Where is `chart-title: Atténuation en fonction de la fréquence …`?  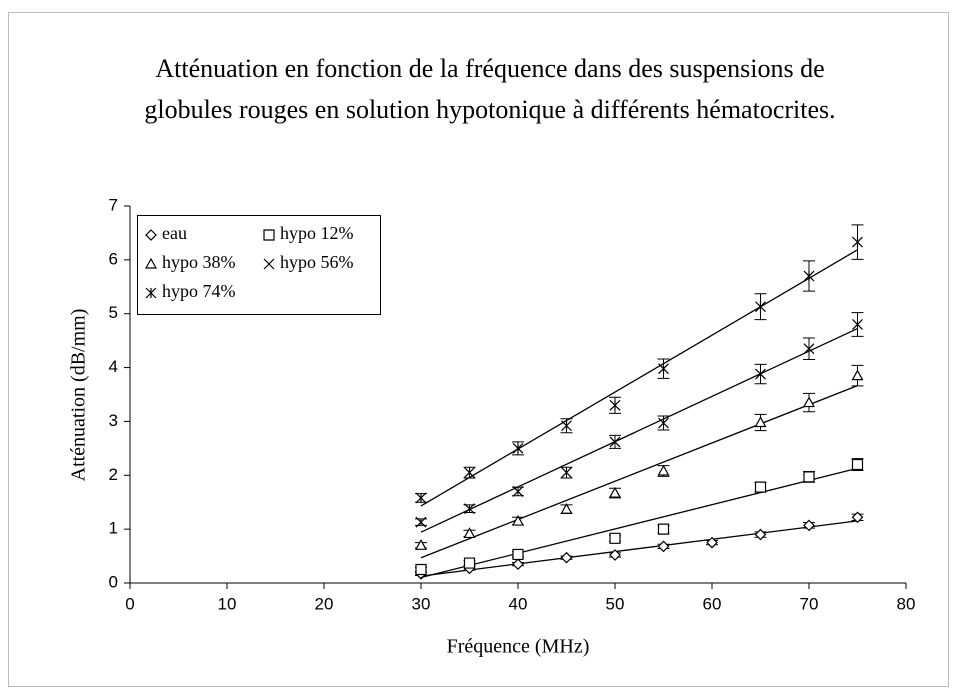
chart-title: Atténuation en fonction de la fréquence … is located at coordinates (490, 89).